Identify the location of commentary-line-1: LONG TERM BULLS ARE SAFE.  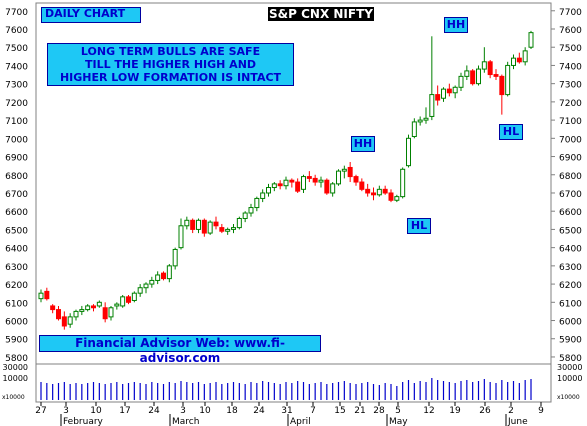
(170, 51).